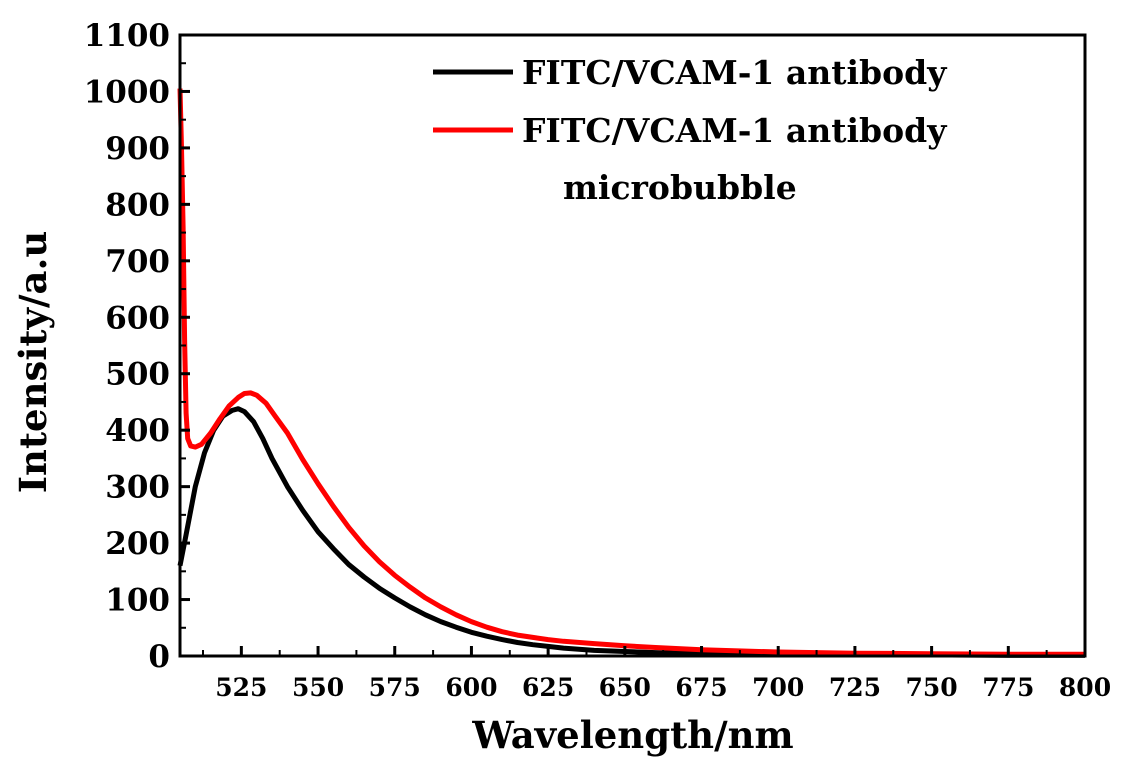  Describe the element at coordinates (33, 362) in the screenshot. I see `y-axis-title: Intensity/a.u` at that location.